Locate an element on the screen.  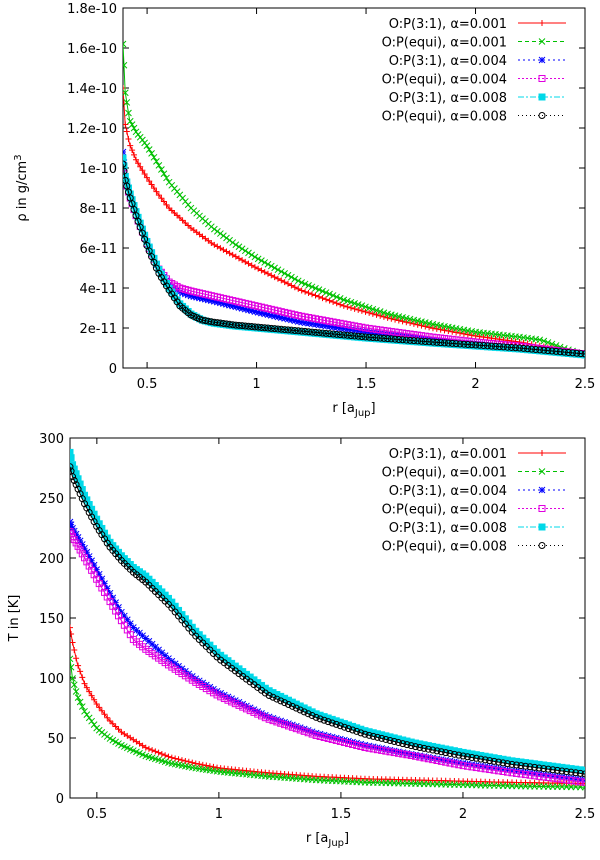
x-axis-label: r [aJup] is located at coordinates (327, 840).